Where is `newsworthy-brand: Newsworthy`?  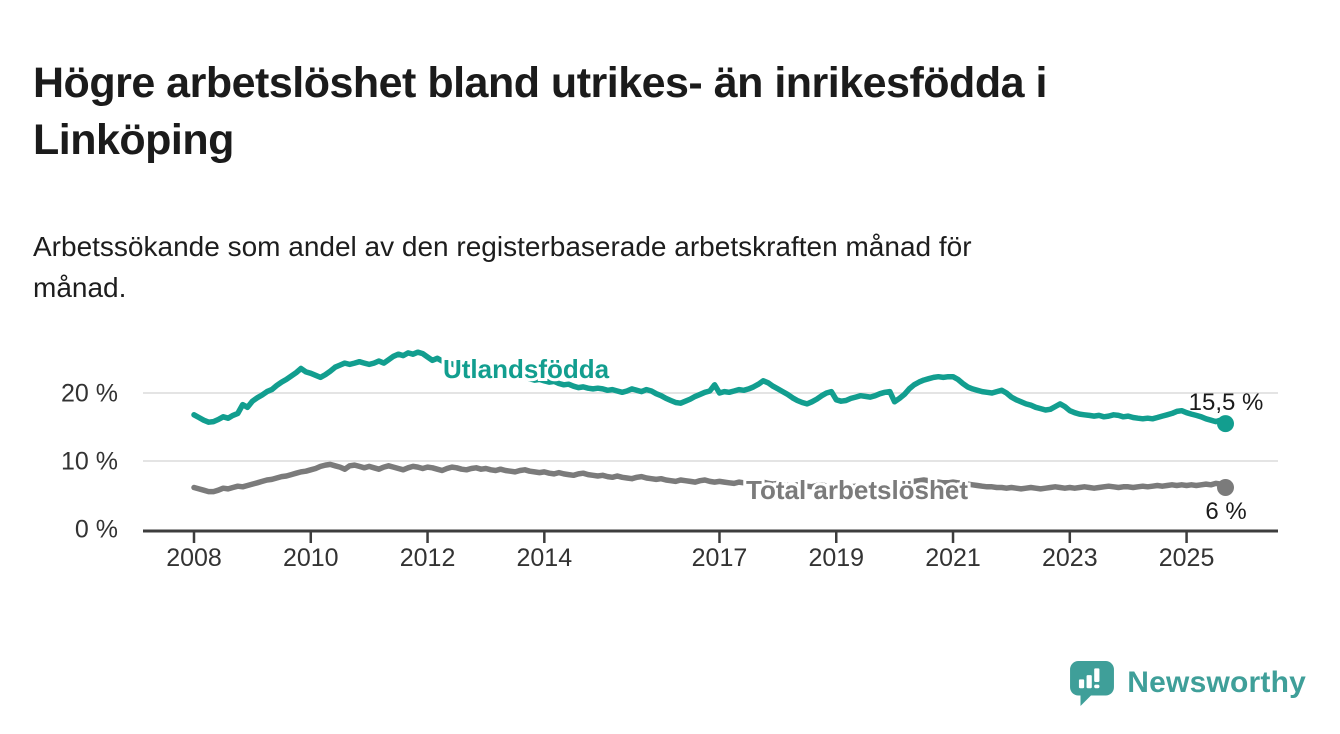
newsworthy-brand: Newsworthy is located at coordinates (1187, 683).